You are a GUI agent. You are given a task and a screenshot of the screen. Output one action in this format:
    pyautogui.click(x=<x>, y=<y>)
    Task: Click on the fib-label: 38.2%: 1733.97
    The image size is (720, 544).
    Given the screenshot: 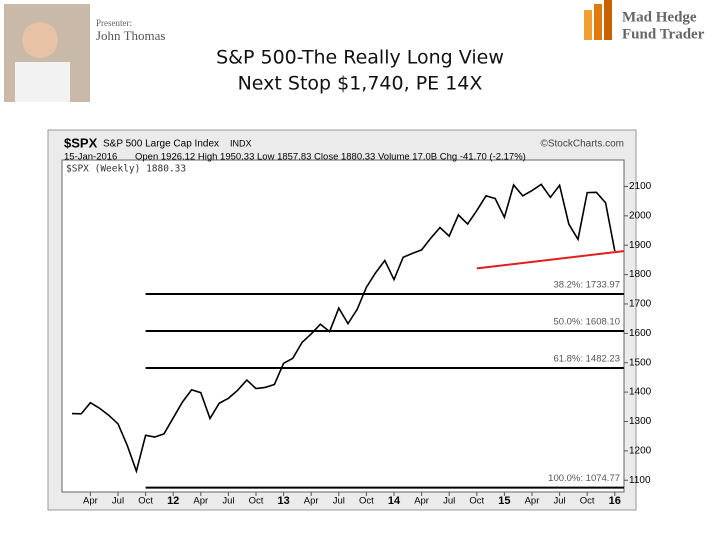 What is the action you would take?
    pyautogui.click(x=586, y=284)
    